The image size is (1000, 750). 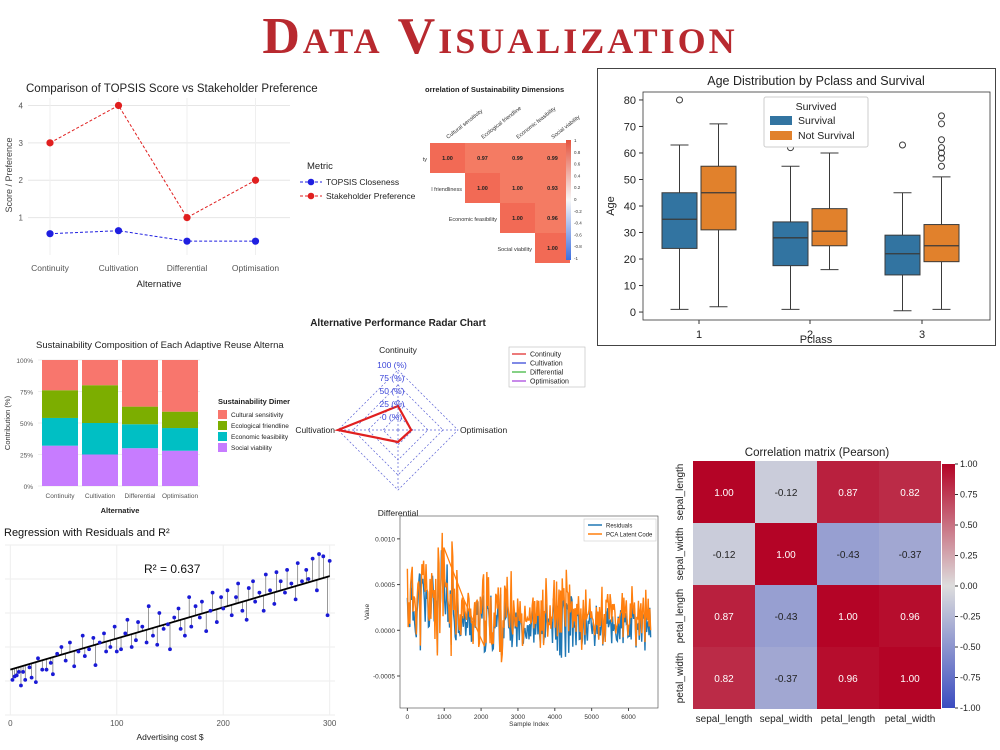 I want to click on colorbar-tick: -0.4, so click(x=578, y=223).